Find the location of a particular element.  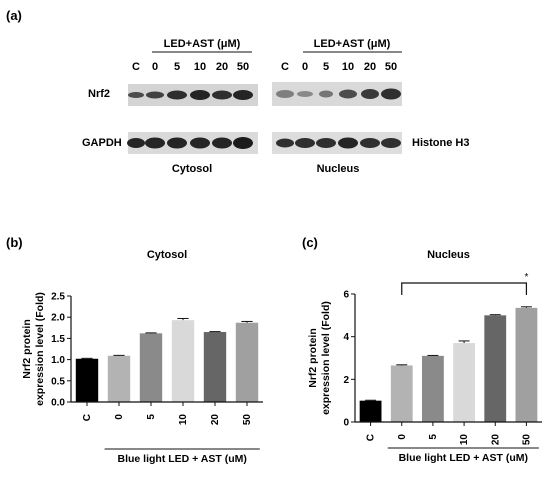

panel-c-label: (c) is located at coordinates (310, 242).